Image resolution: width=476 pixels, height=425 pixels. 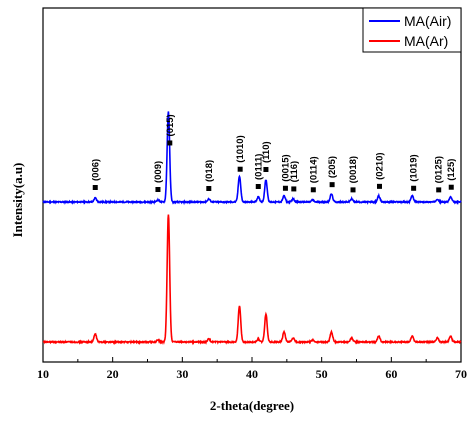 What do you see at coordinates (113, 374) in the screenshot?
I see `x-tick-label: 20` at bounding box center [113, 374].